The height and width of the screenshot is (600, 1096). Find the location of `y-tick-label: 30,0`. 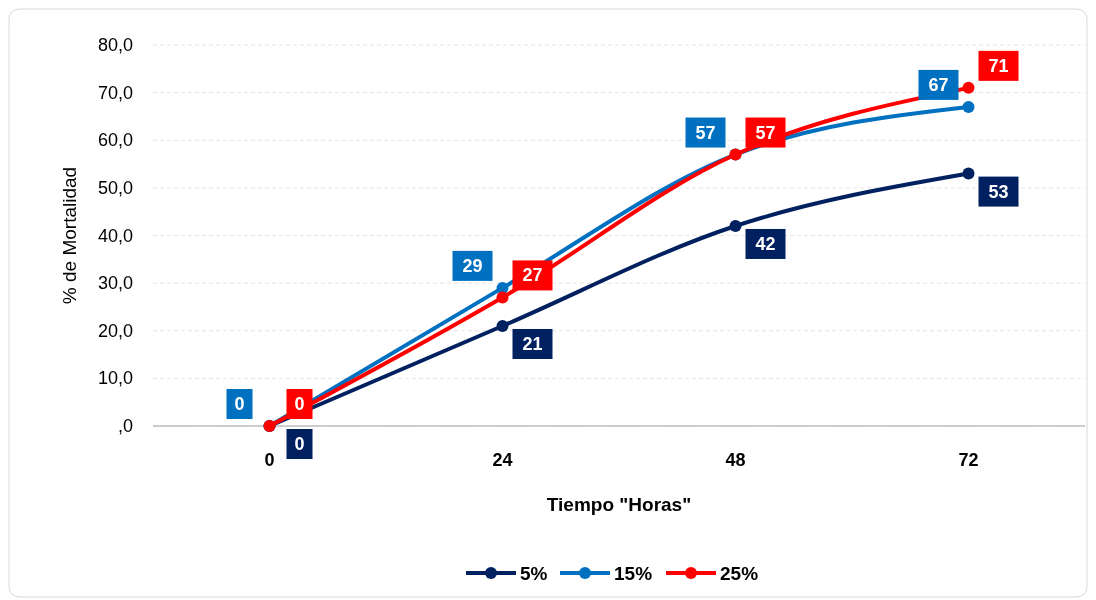

y-tick-label: 30,0 is located at coordinates (115, 283).